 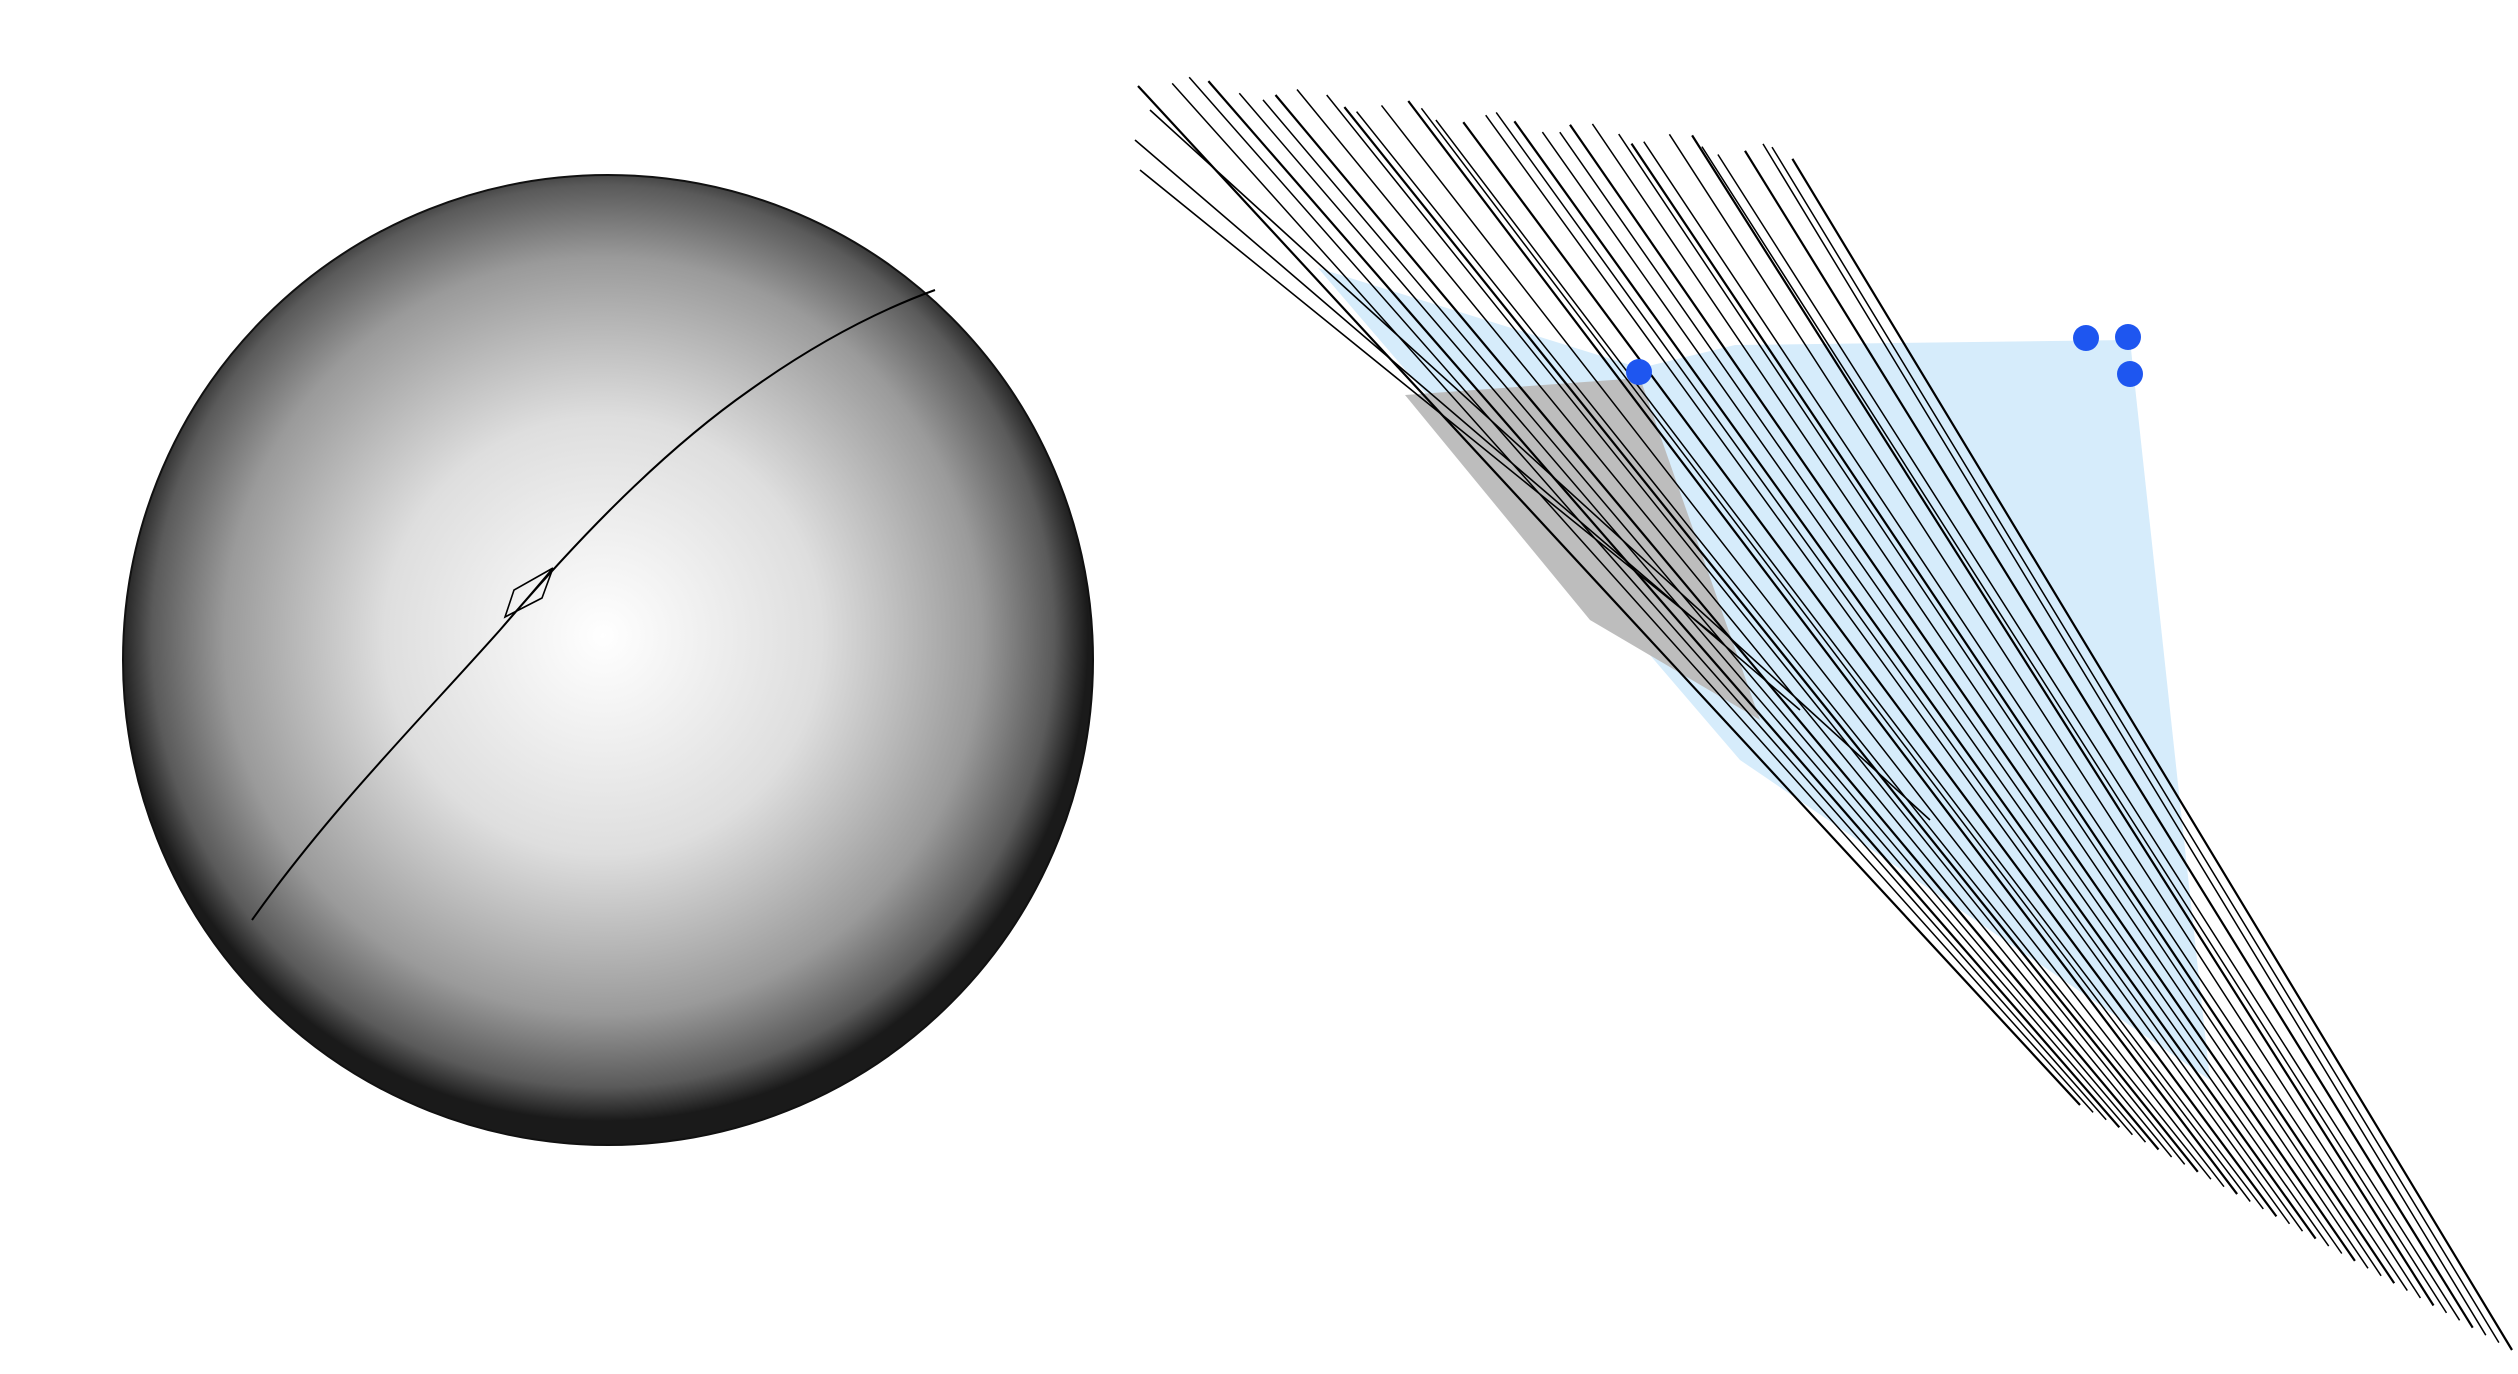 What do you see at coordinates (1884, 355) in the screenshot?
I see `control-points` at bounding box center [1884, 355].